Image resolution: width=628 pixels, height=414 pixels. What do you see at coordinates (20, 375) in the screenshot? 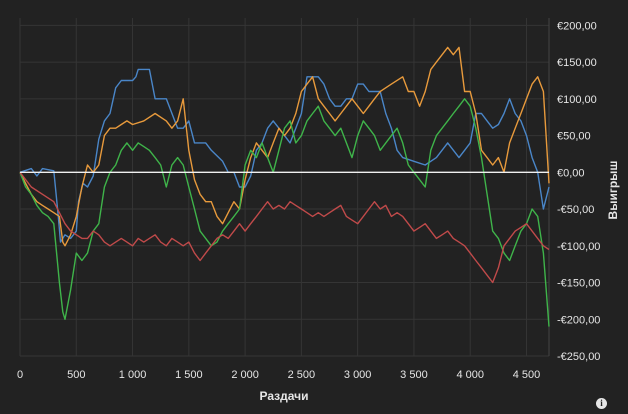
I see `x-tick-label: 0` at bounding box center [20, 375].